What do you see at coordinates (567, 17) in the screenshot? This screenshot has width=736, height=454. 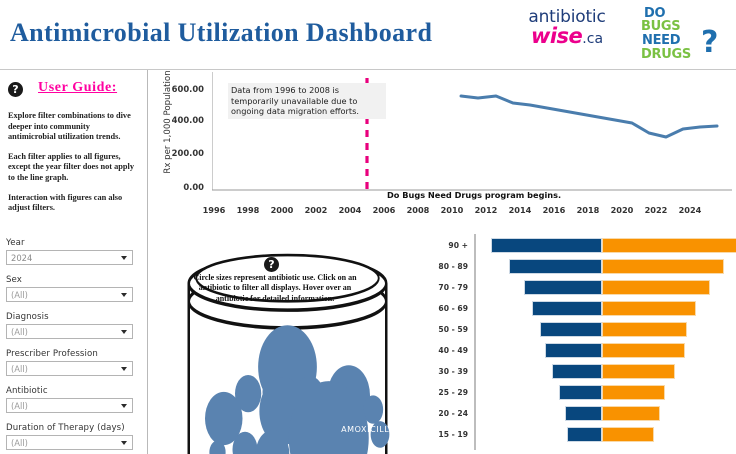 I see `logo-antibiotic-text: antibiotic` at bounding box center [567, 17].